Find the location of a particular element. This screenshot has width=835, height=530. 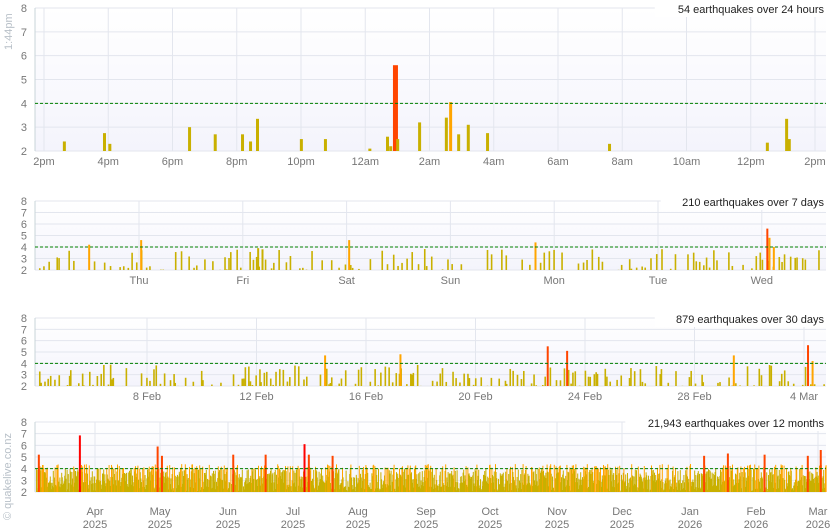

x-tick-label: 2025 is located at coordinates (160, 524).